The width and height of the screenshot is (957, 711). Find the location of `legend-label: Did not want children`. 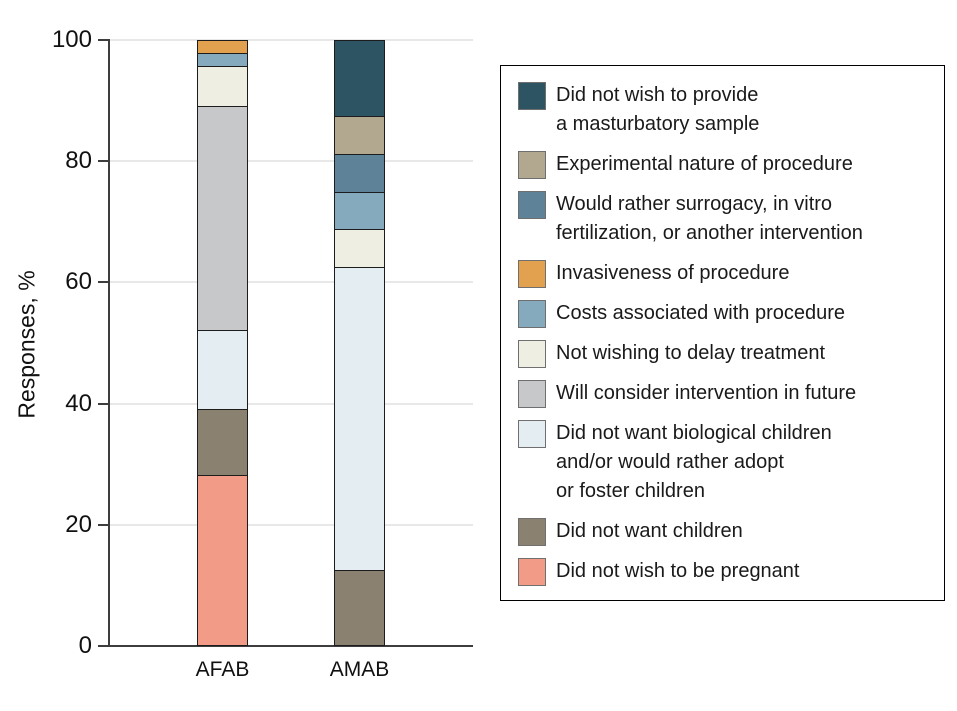

legend-label: Did not want children is located at coordinates (649, 531).